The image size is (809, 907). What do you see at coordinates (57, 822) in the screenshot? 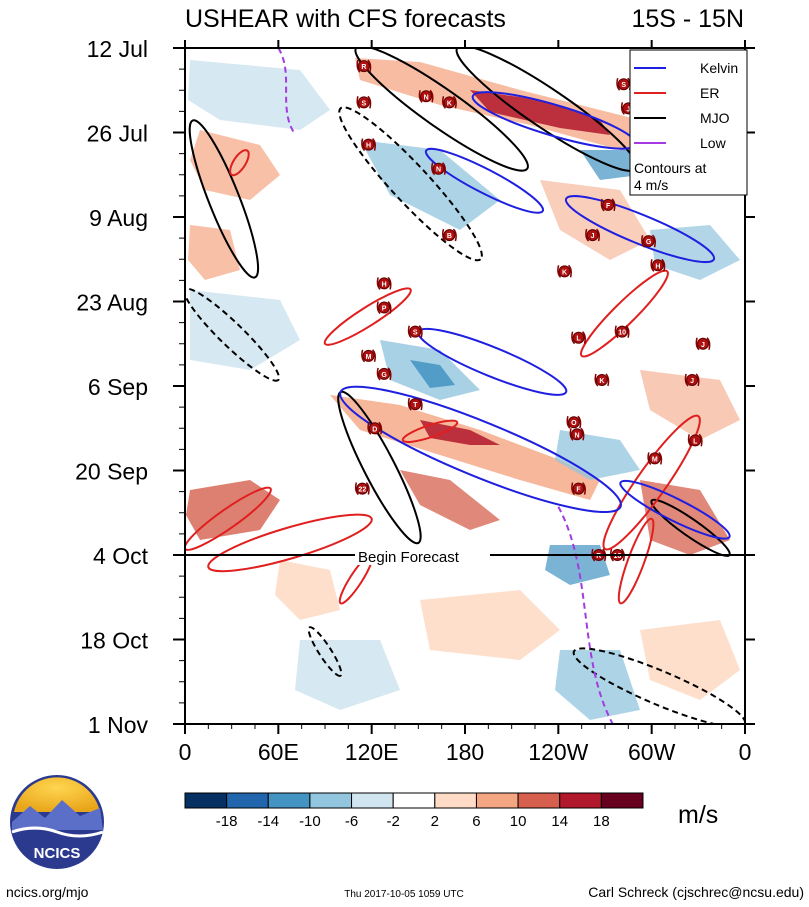
I see `ncics-logo: NCICS` at bounding box center [57, 822].